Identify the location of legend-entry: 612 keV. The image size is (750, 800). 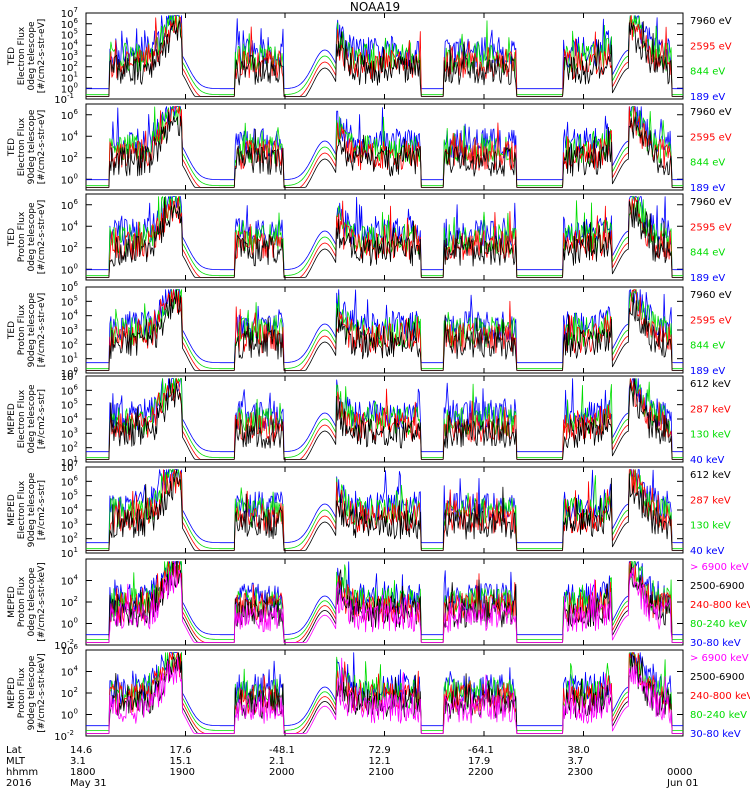
(710, 384).